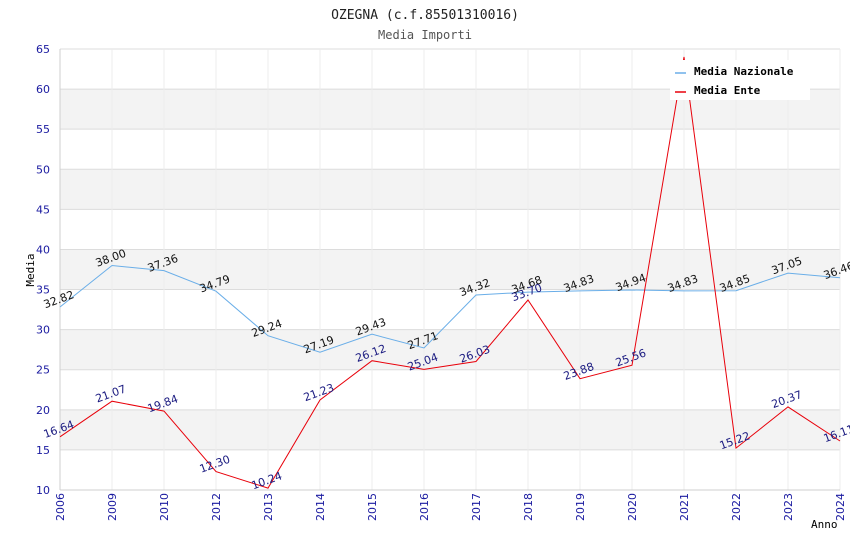  I want to click on data-label-ente: 10.24, so click(267, 480).